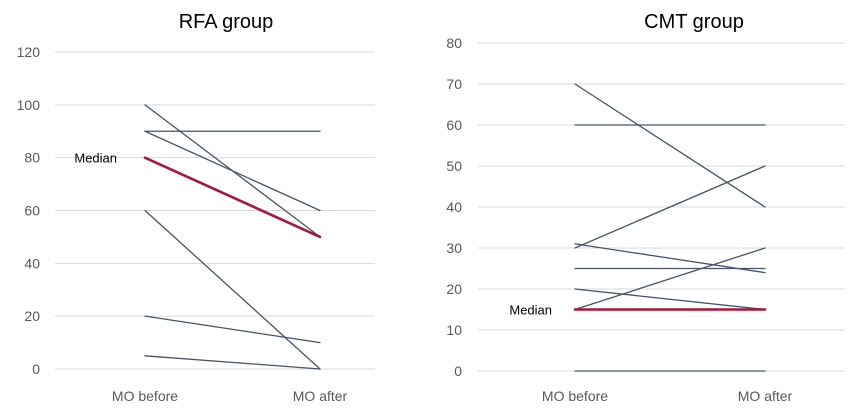 This screenshot has width=849, height=411. Describe the element at coordinates (454, 84) in the screenshot. I see `y-tick-label: 70` at that location.